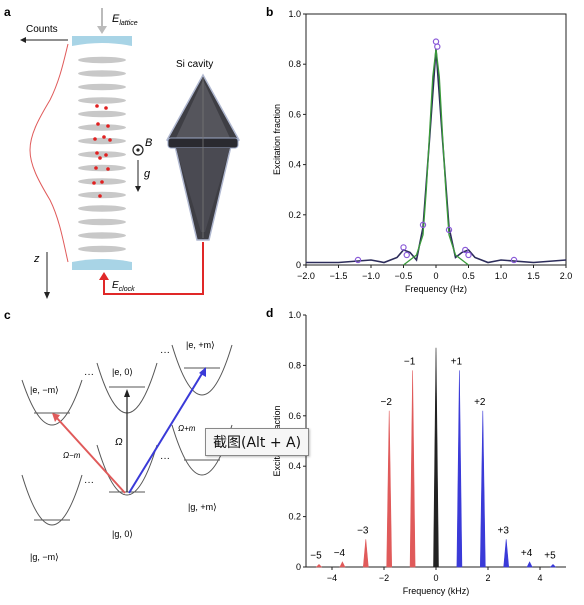 The width and height of the screenshot is (584, 605). What do you see at coordinates (566, 276) in the screenshot?
I see `x-tick-label: 2.0` at bounding box center [566, 276].